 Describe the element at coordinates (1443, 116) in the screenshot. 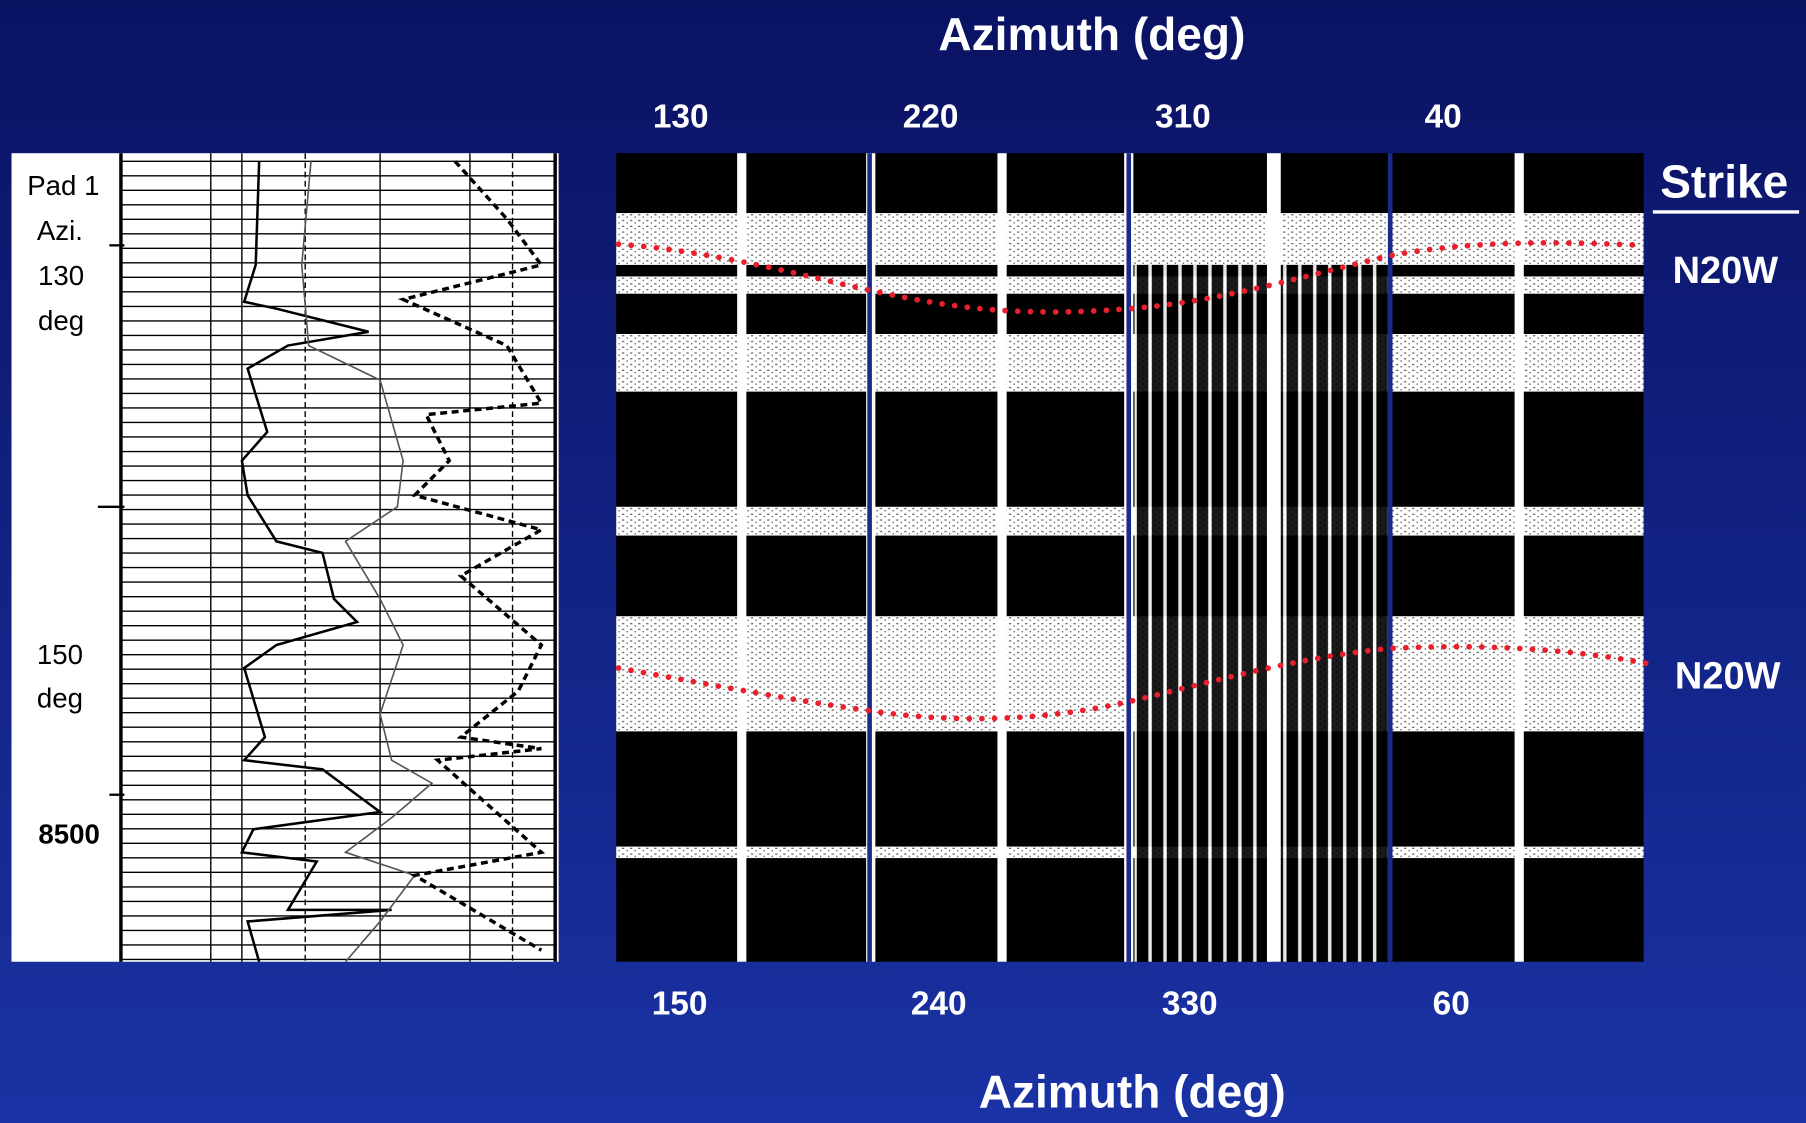

I see `top-azimuth: 40` at that location.